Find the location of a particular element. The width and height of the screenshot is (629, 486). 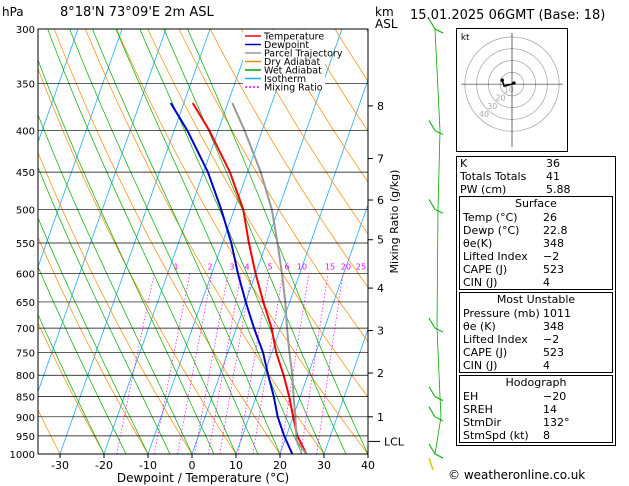

mixing-ratio-label: 6 is located at coordinates (286, 267).